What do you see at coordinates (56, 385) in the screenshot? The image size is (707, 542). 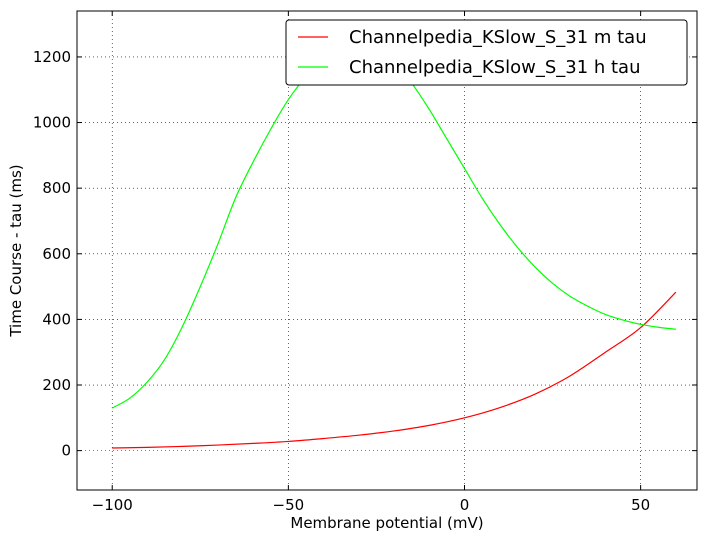 I see `y-tick-label: 200` at bounding box center [56, 385].